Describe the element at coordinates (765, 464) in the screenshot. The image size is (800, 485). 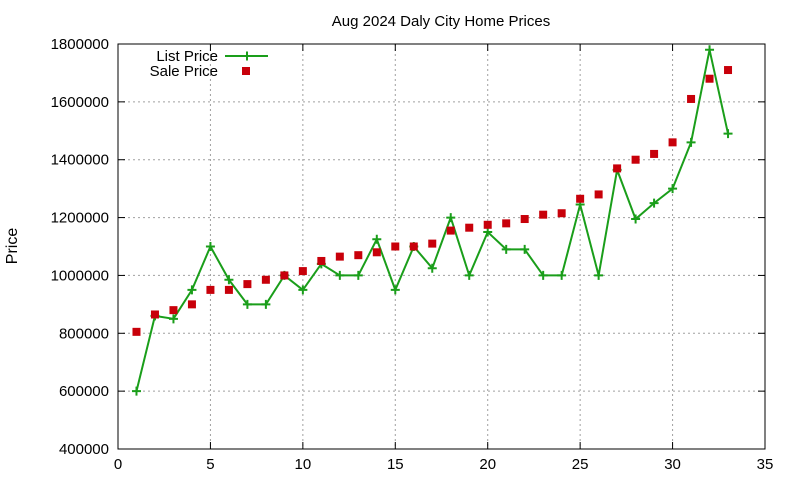
I see `x-tick-label: 35` at that location.